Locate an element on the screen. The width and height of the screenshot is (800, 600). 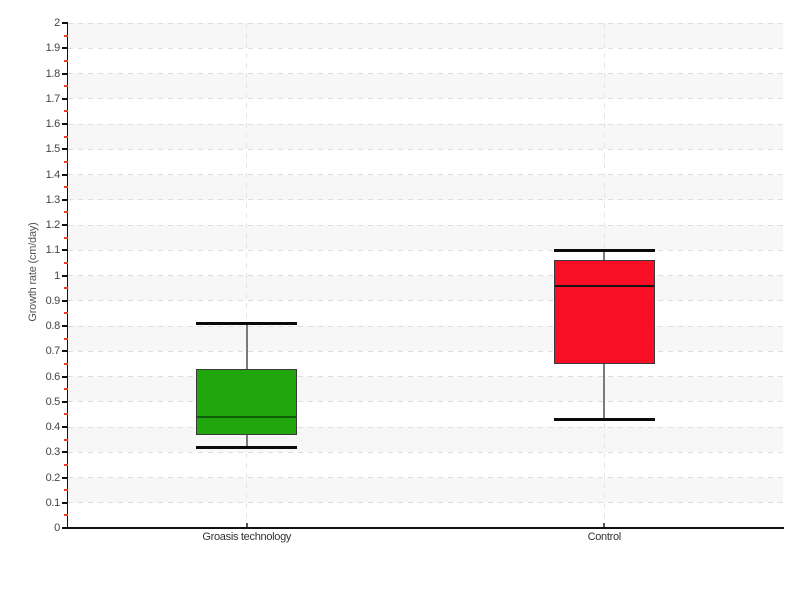
box-groasis-technology is located at coordinates (247, 401).